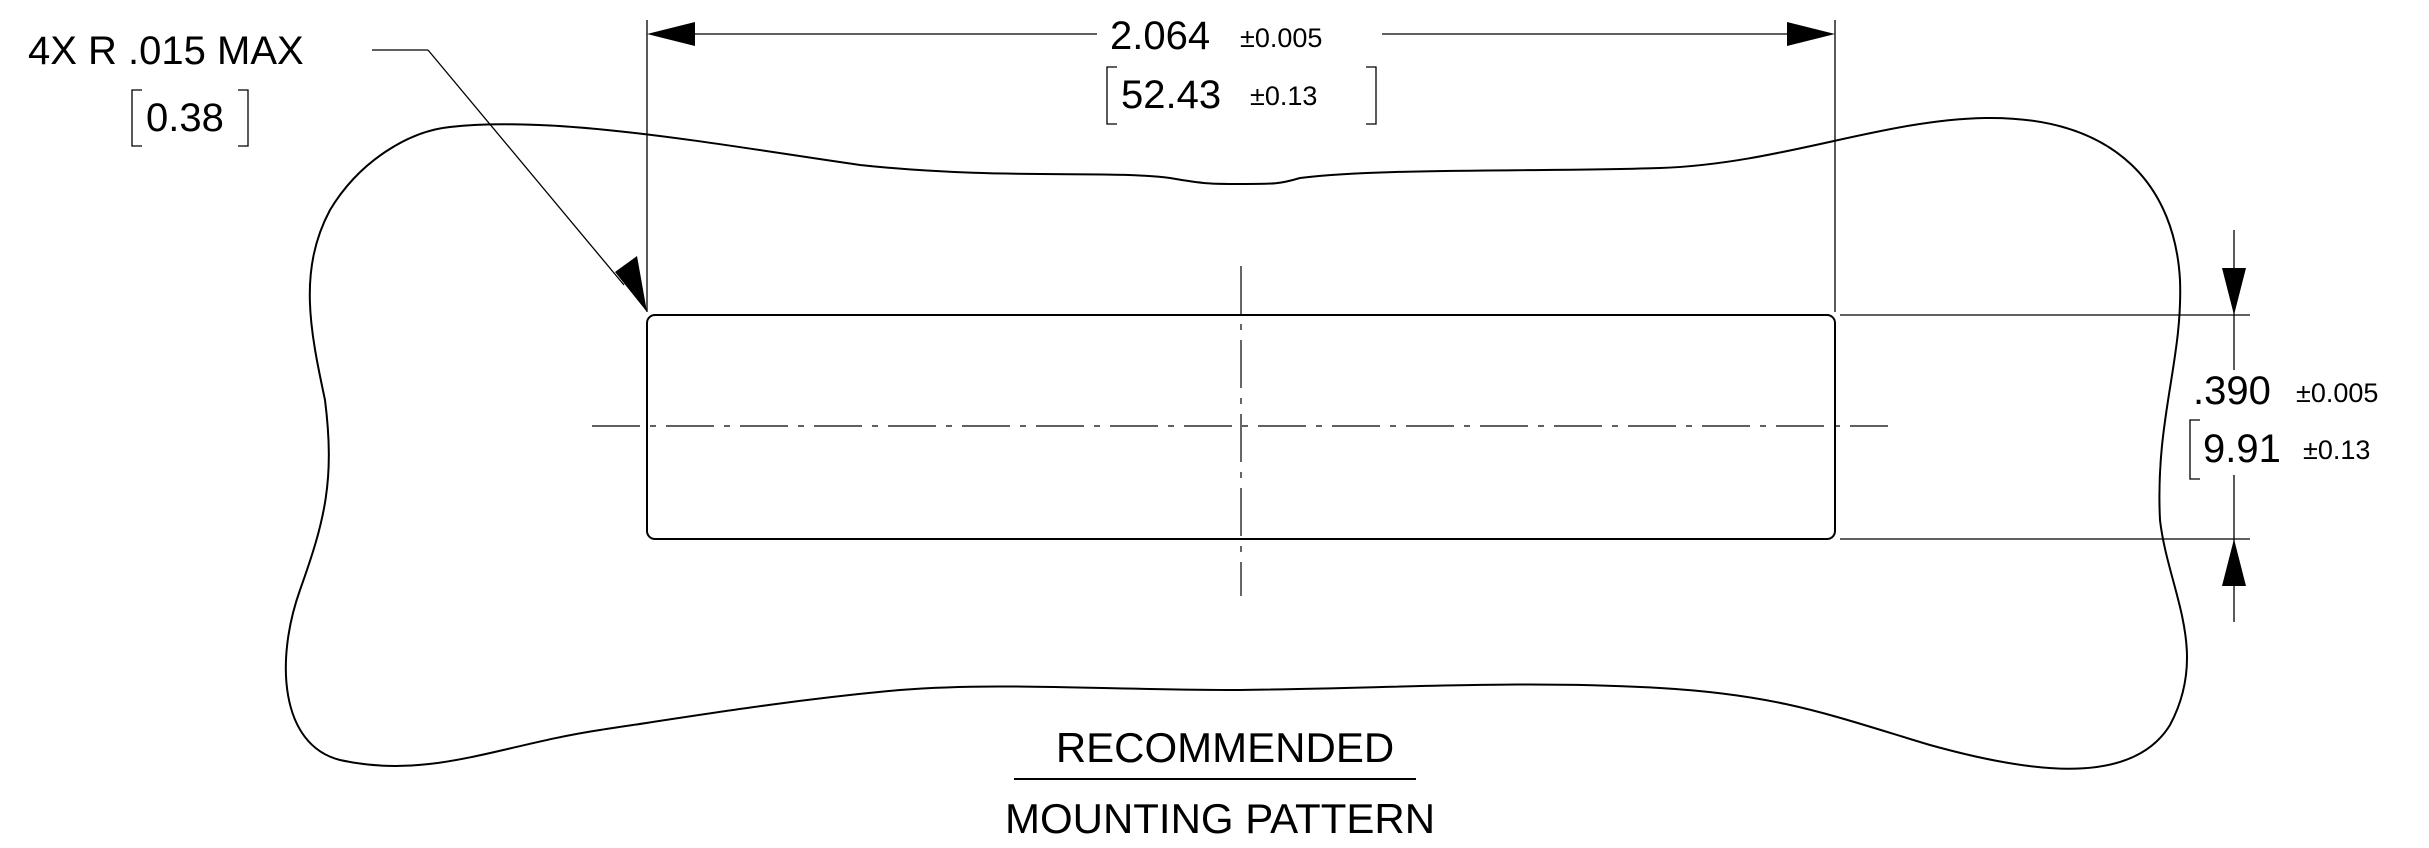 The width and height of the screenshot is (2429, 848). I want to click on height-nominal: .390, so click(2232, 391).